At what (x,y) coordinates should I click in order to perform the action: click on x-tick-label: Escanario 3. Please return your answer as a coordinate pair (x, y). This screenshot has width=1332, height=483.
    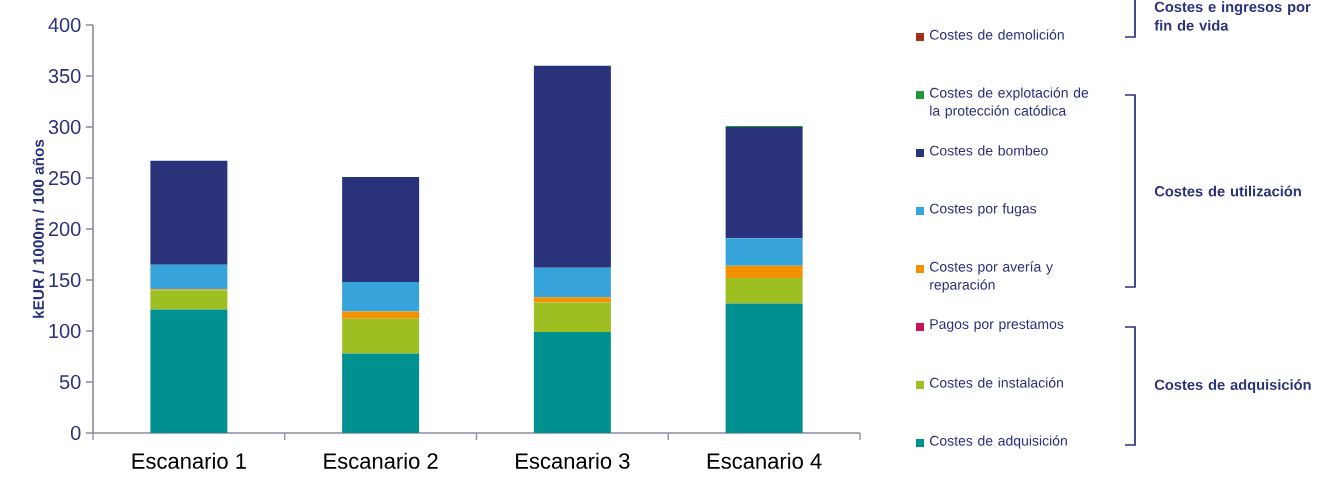
    Looking at the image, I should click on (573, 460).